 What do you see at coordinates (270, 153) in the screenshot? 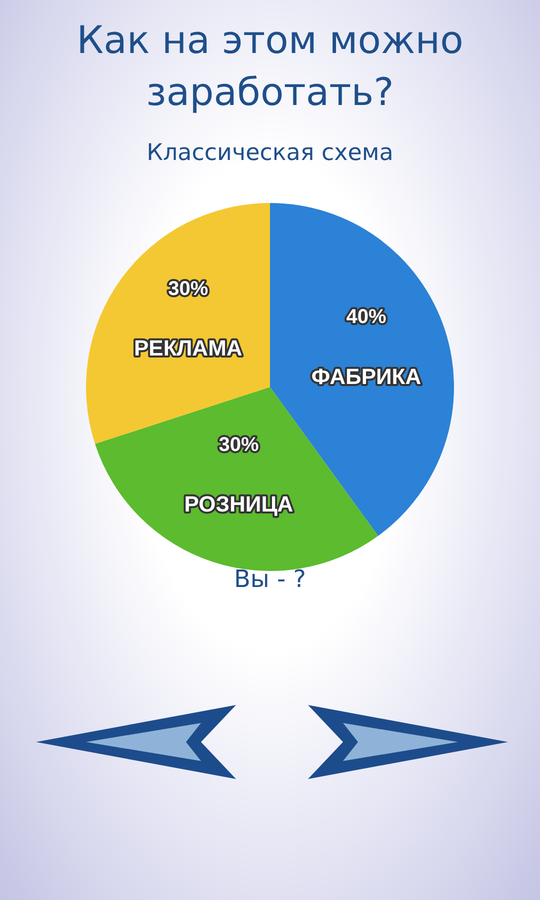
I see `chart-subtitle: Классическая схема` at bounding box center [270, 153].